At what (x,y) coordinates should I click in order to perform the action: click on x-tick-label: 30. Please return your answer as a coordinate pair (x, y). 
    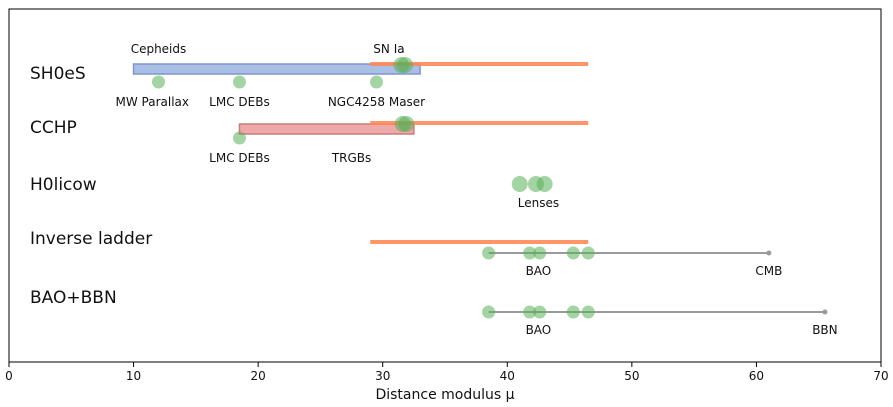
    Looking at the image, I should click on (382, 376).